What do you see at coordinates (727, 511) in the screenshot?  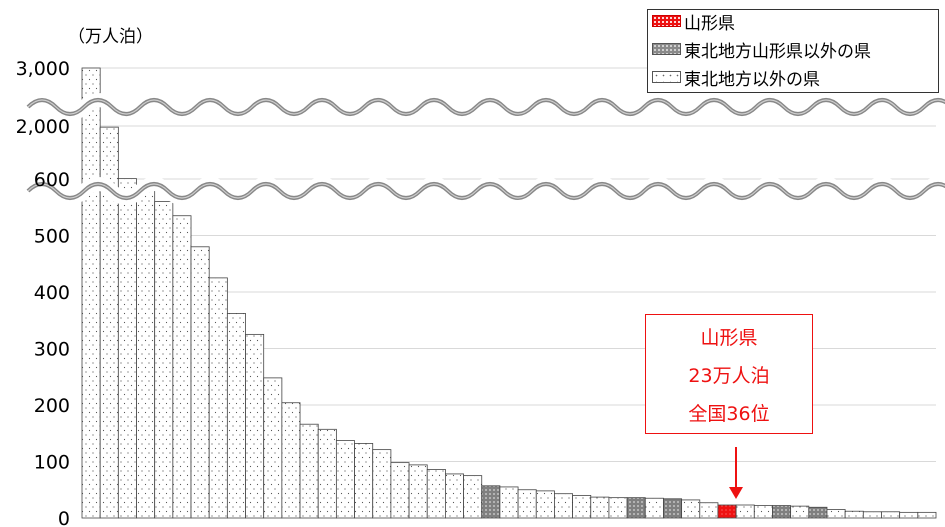 I see `bar-yamagata` at bounding box center [727, 511].